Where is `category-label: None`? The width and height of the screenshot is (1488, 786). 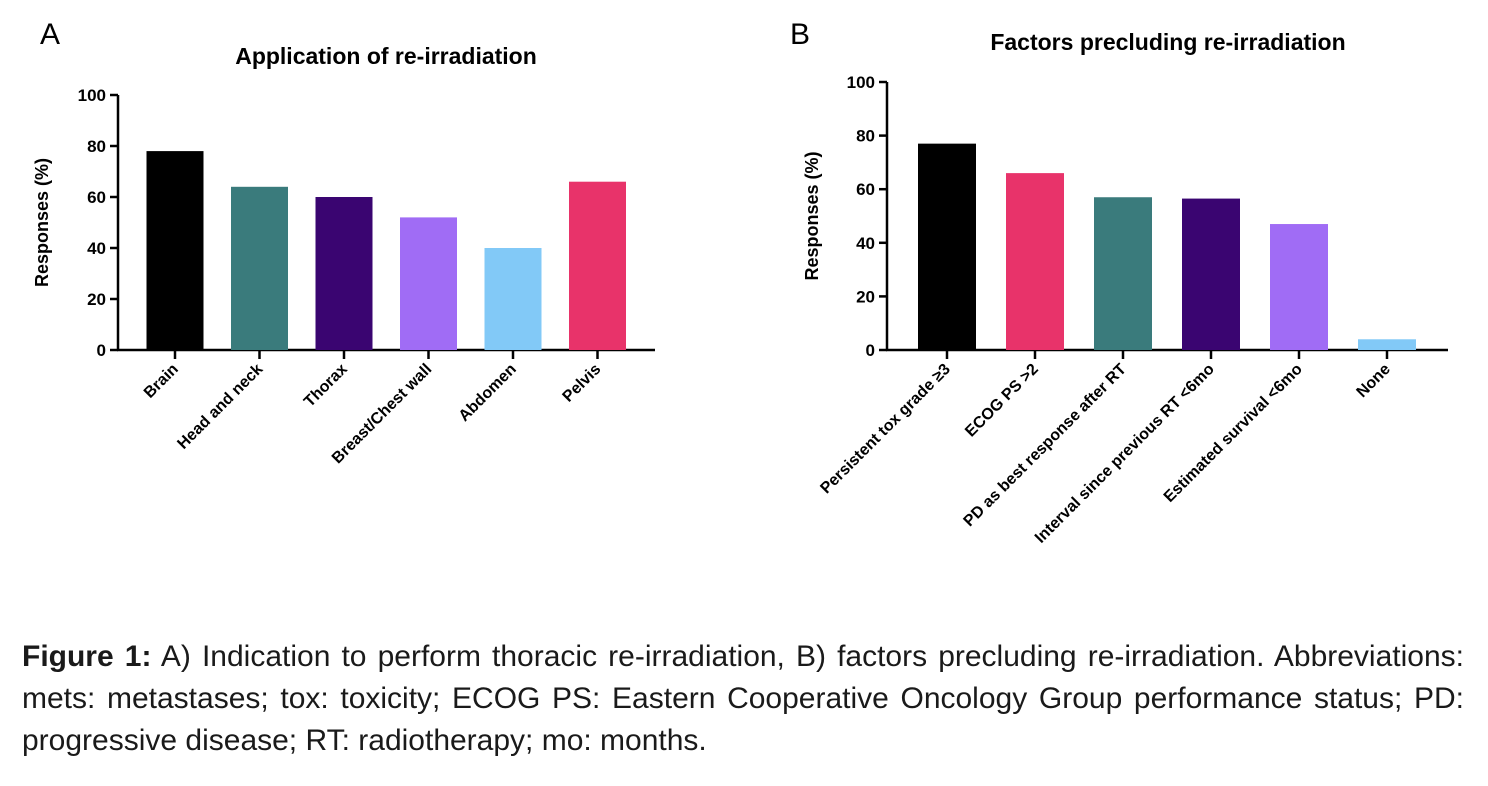 category-label: None is located at coordinates (1374, 381).